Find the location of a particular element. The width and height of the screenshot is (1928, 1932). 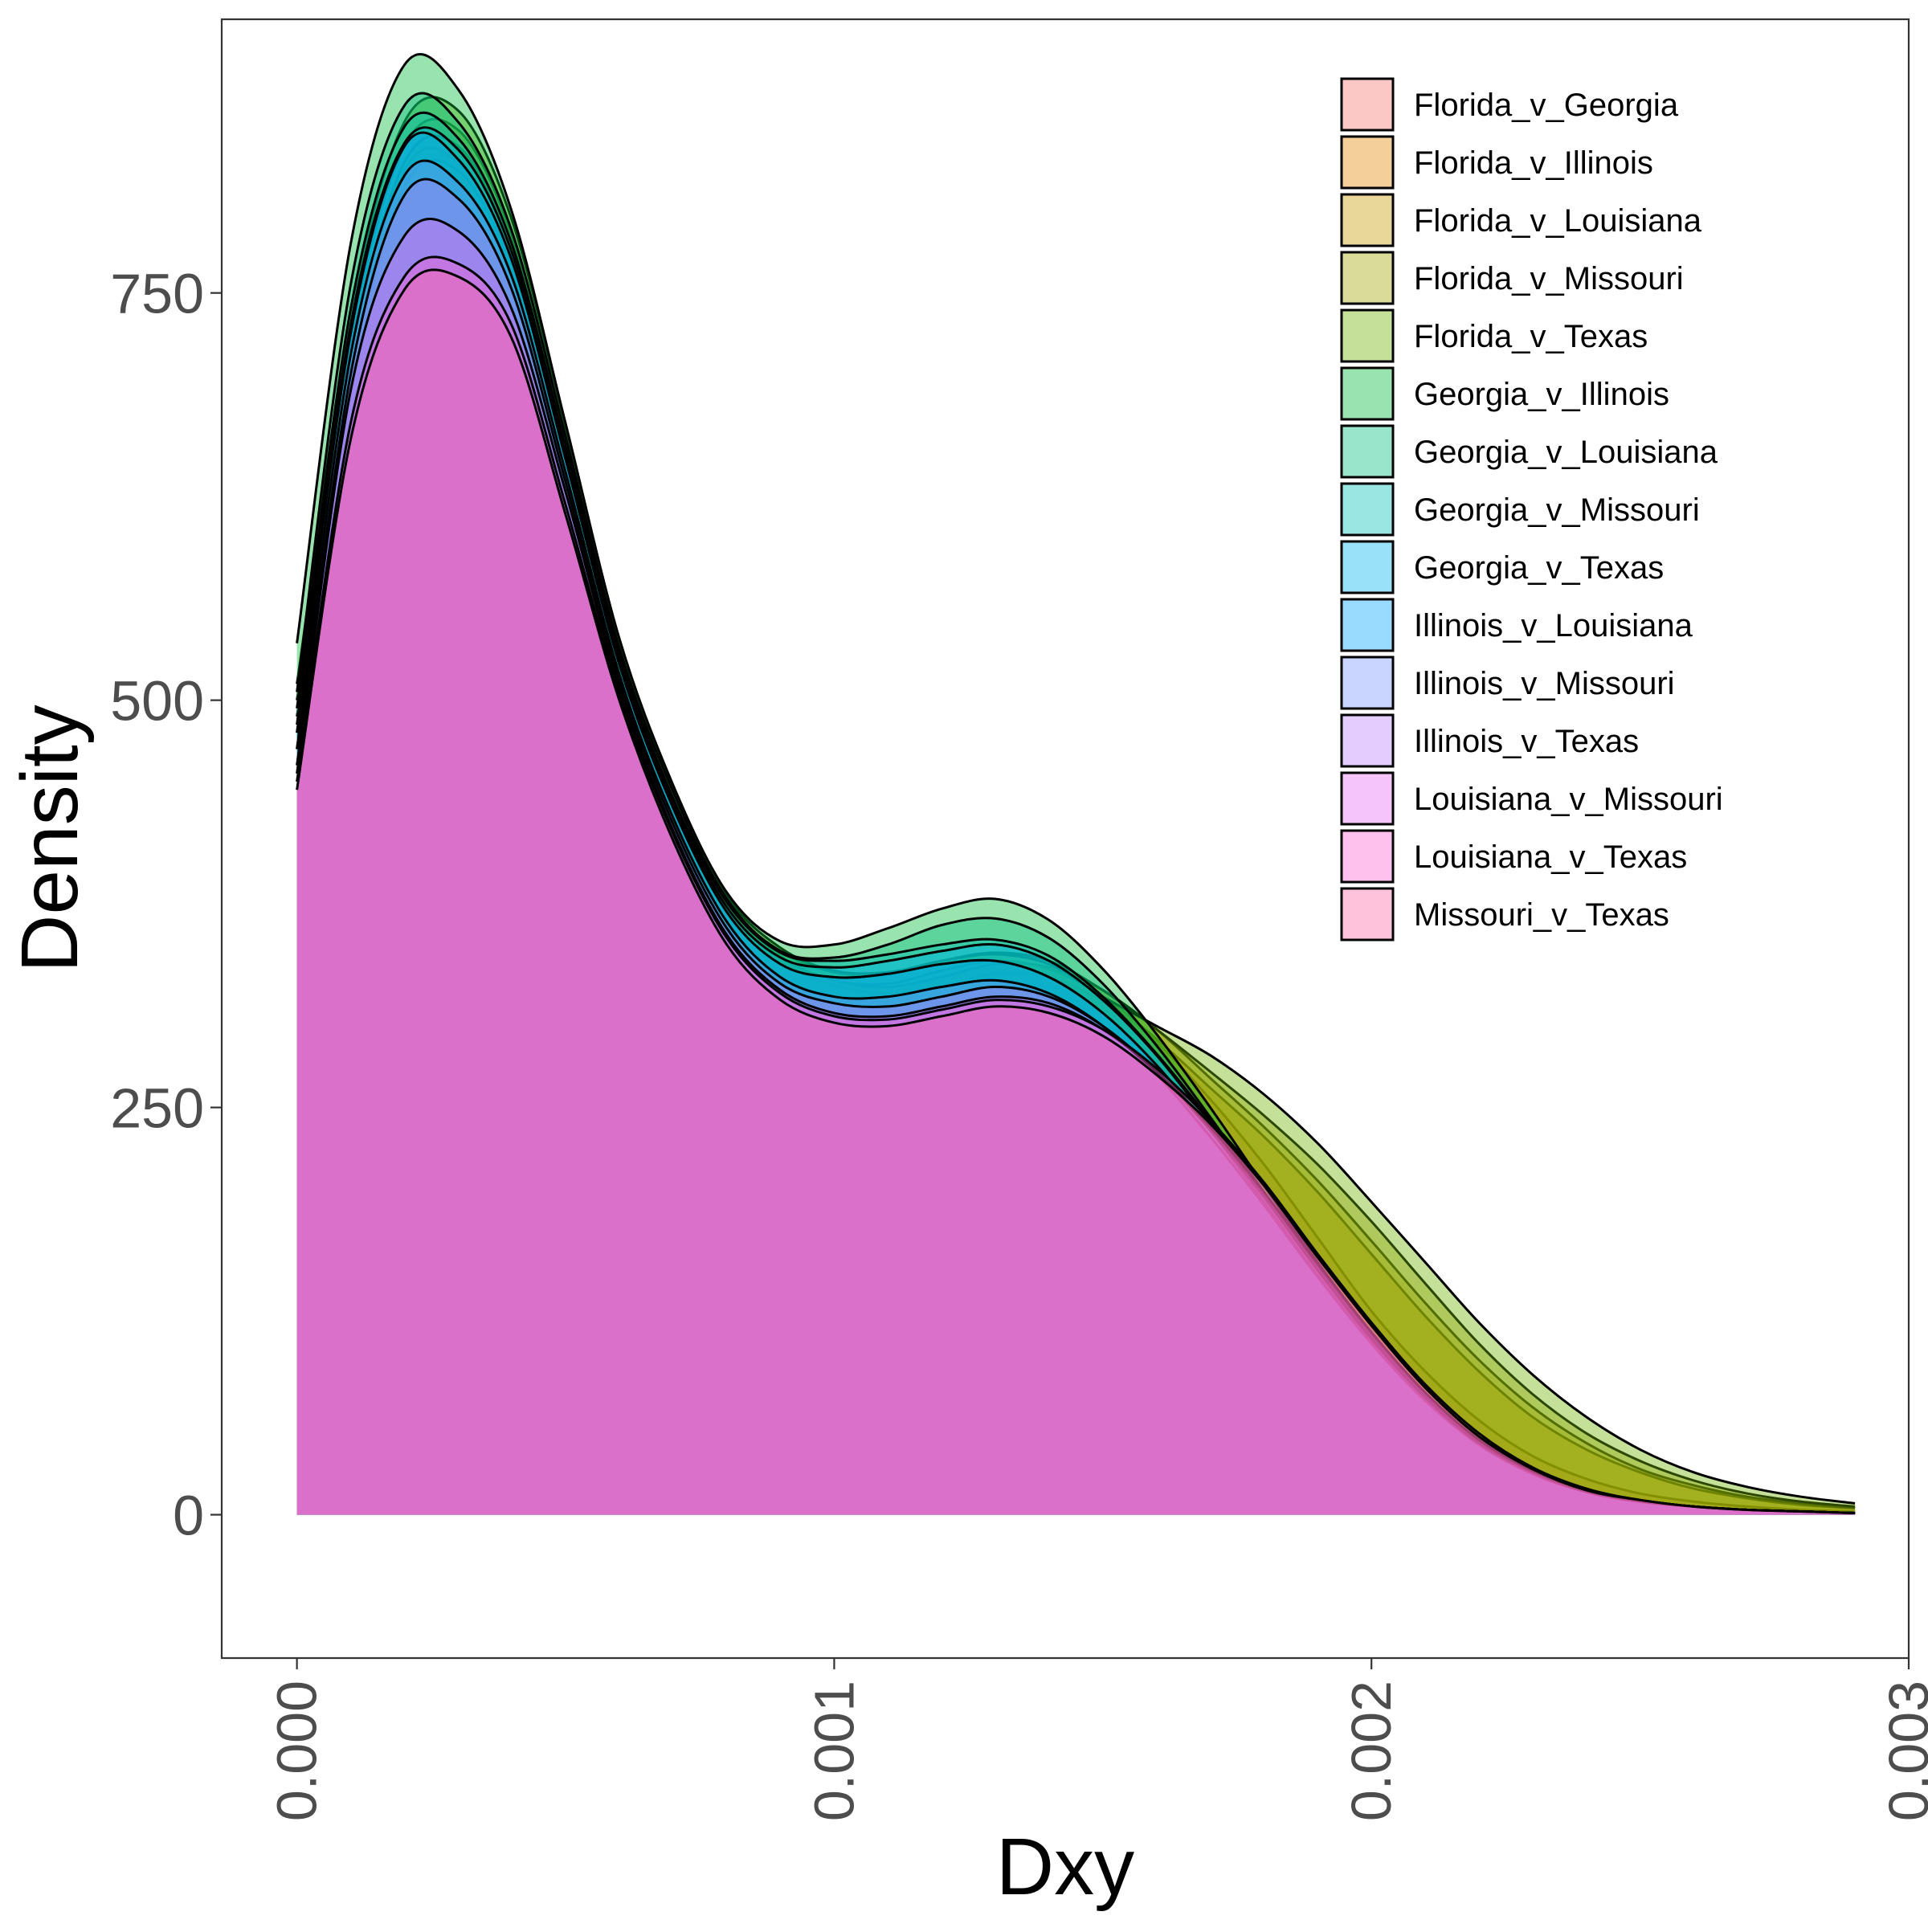

legend-label-illinois-v-louisiana: Illinois_v_Louisiana is located at coordinates (1553, 626).